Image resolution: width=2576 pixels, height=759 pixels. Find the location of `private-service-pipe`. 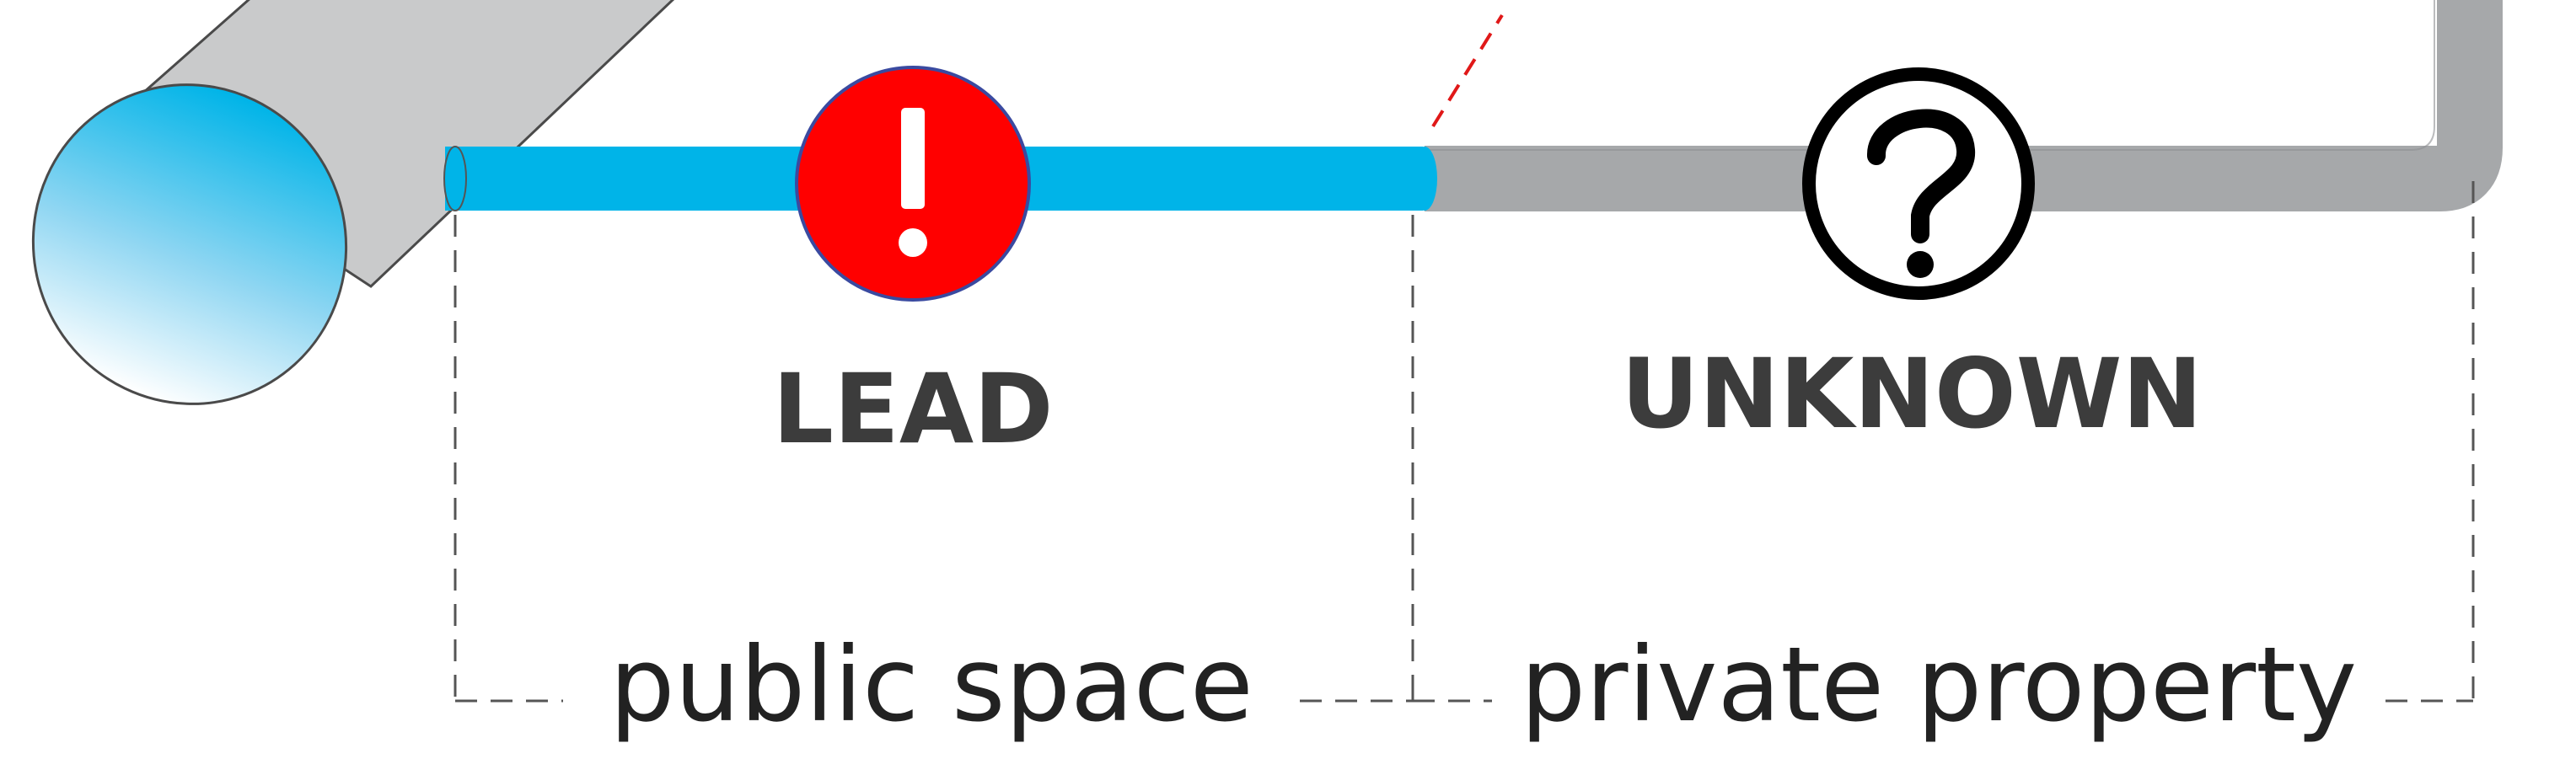

private-service-pipe is located at coordinates (1964, 105).